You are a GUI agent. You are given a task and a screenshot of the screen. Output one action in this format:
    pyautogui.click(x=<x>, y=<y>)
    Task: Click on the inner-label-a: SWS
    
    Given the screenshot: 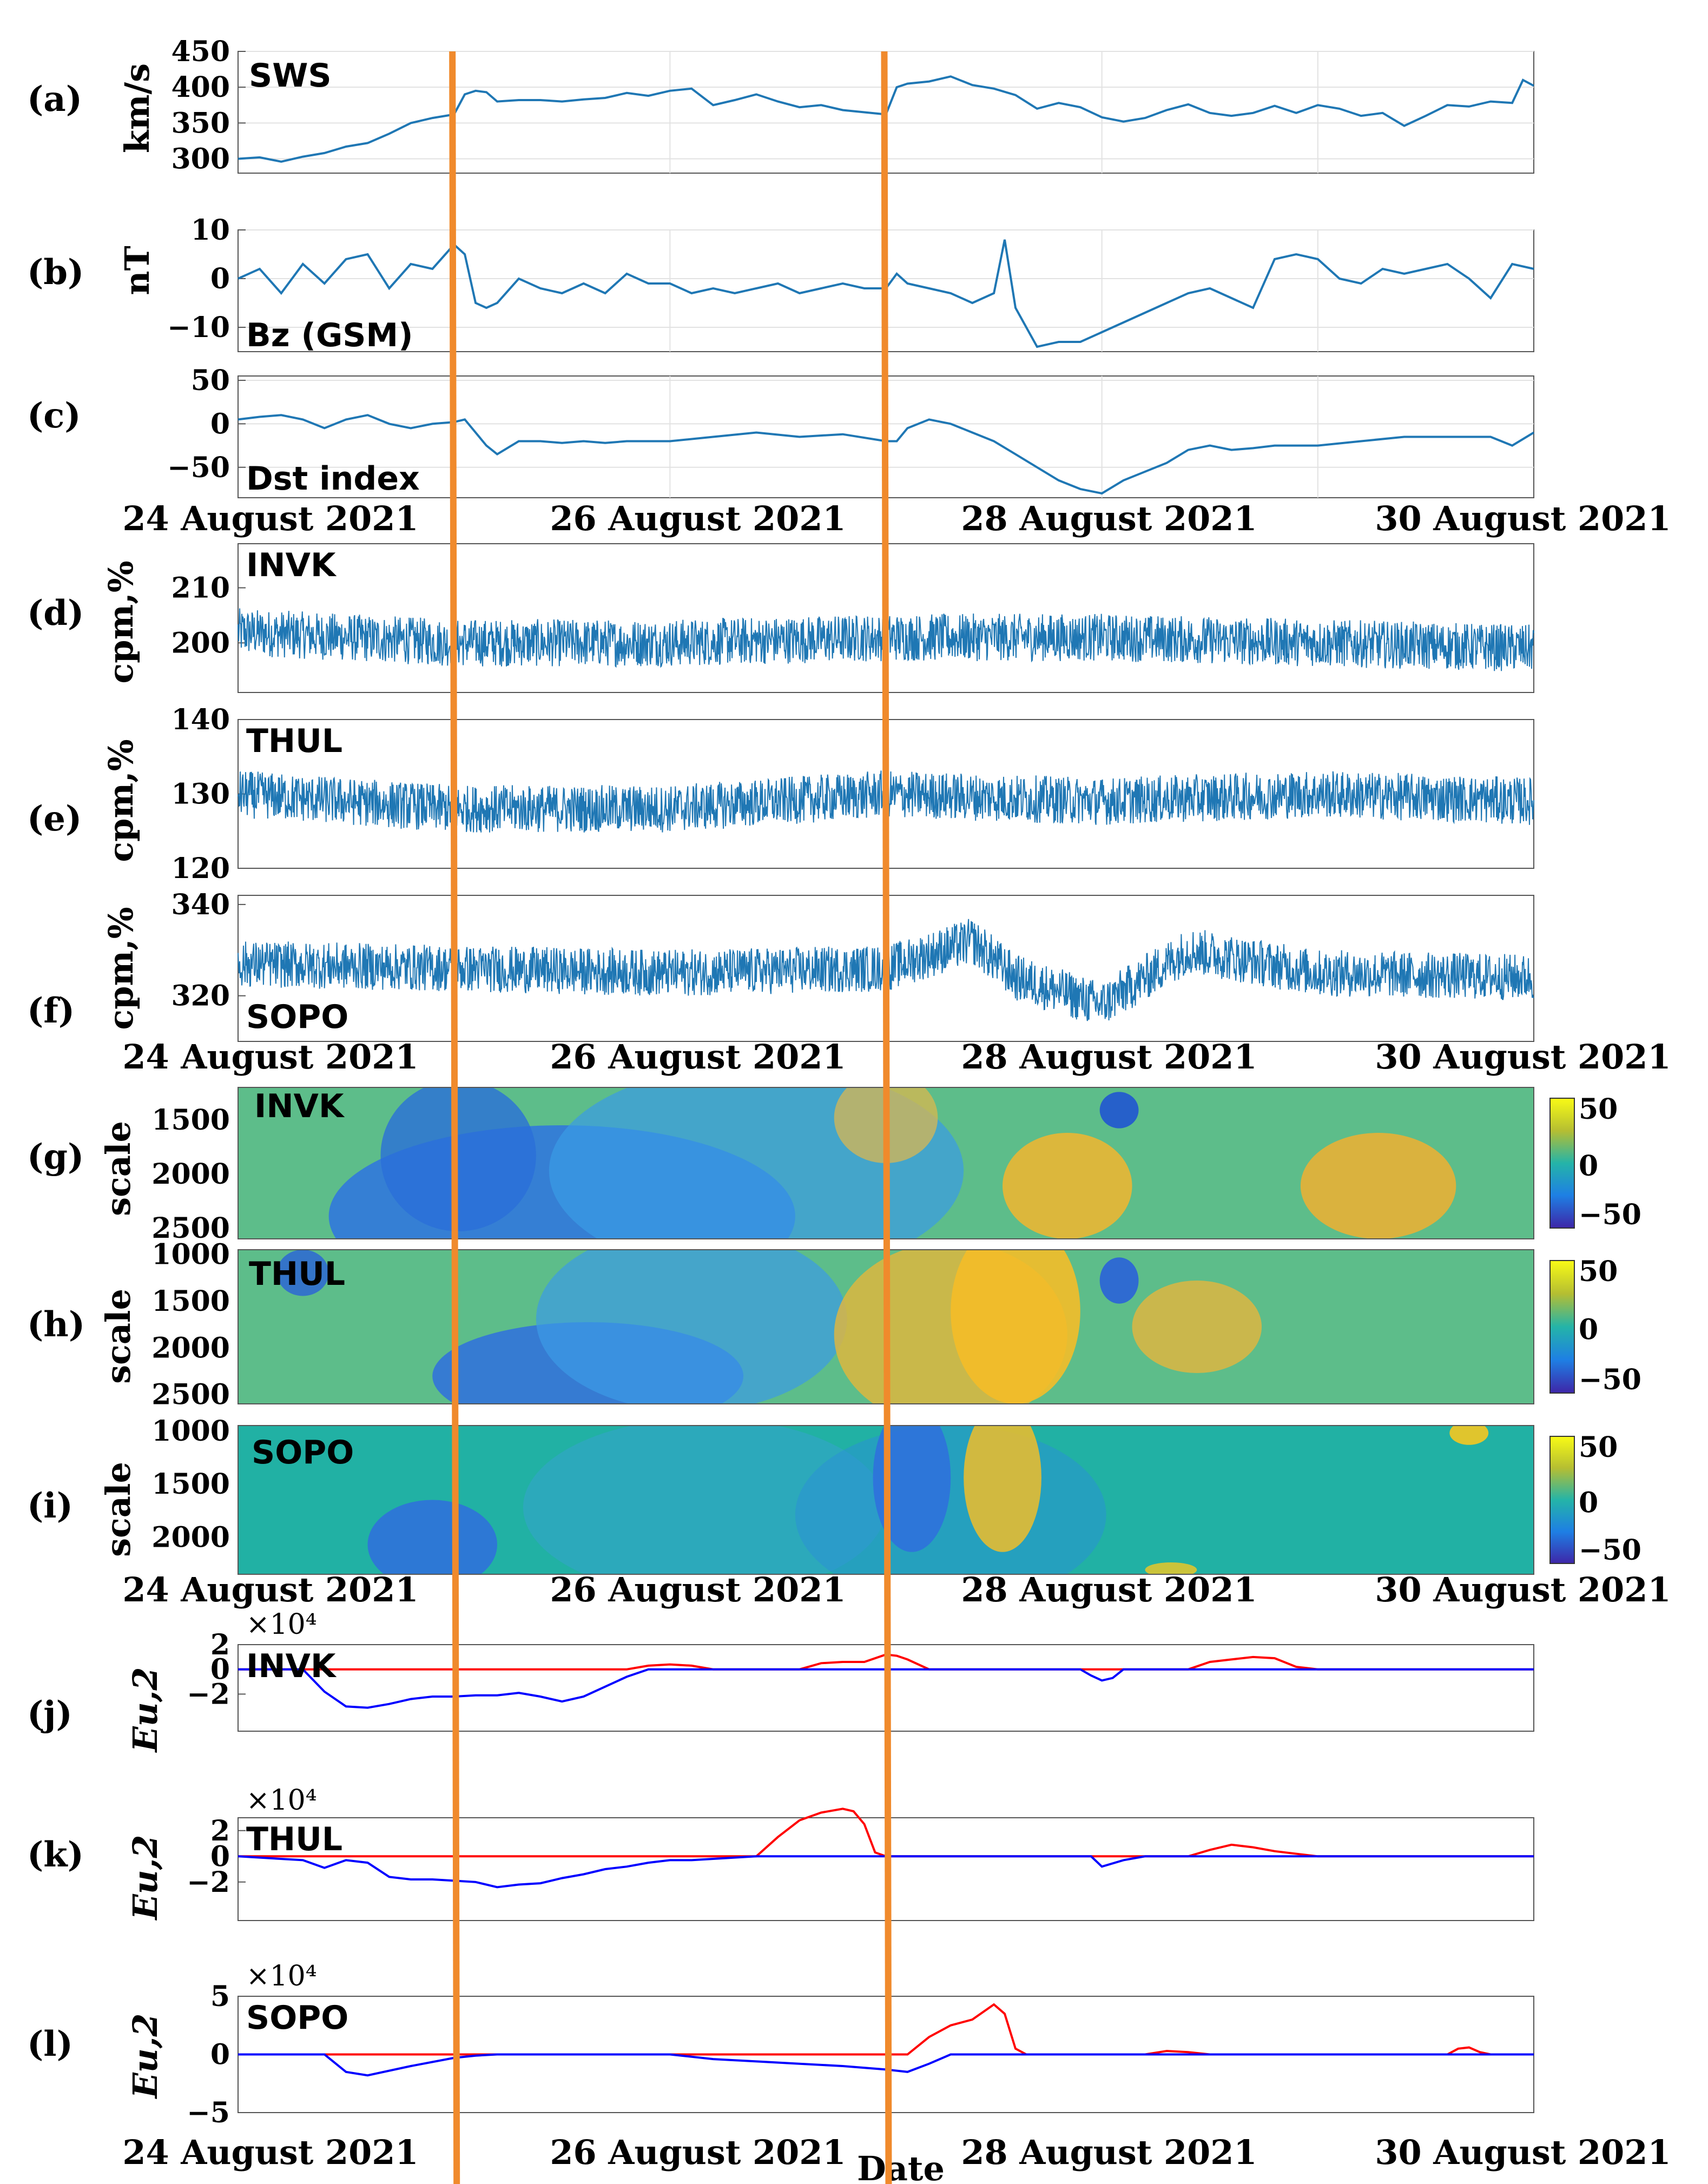 What is the action you would take?
    pyautogui.click(x=290, y=76)
    